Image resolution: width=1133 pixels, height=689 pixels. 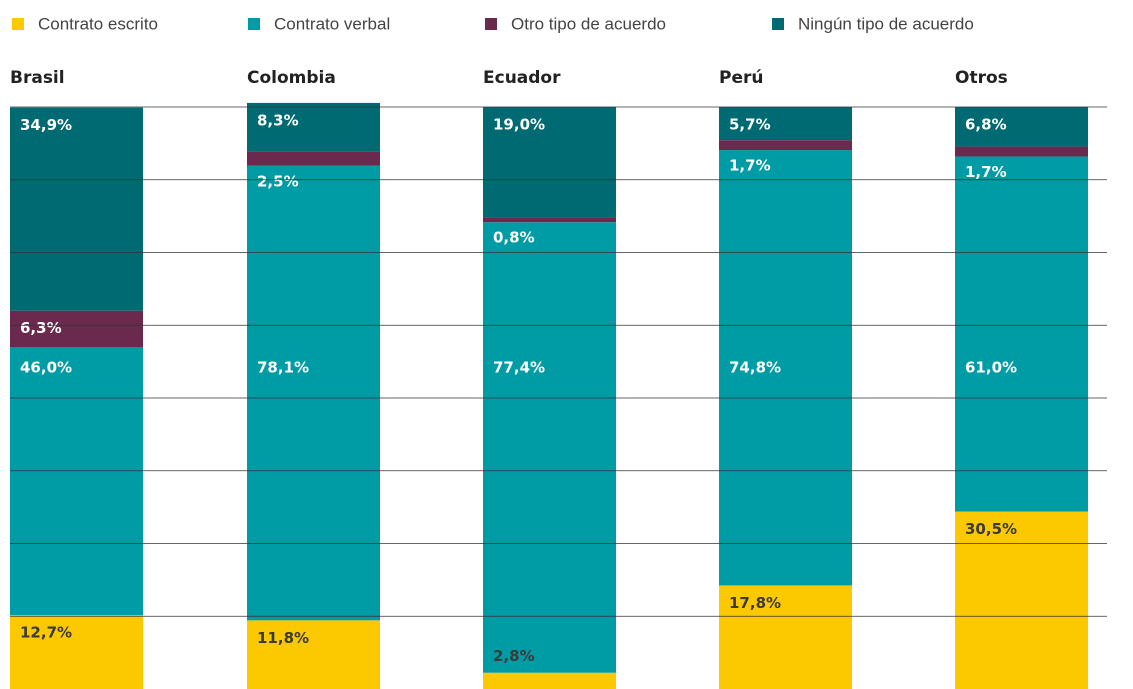 What do you see at coordinates (741, 78) in the screenshot?
I see `category-label: Perú` at bounding box center [741, 78].